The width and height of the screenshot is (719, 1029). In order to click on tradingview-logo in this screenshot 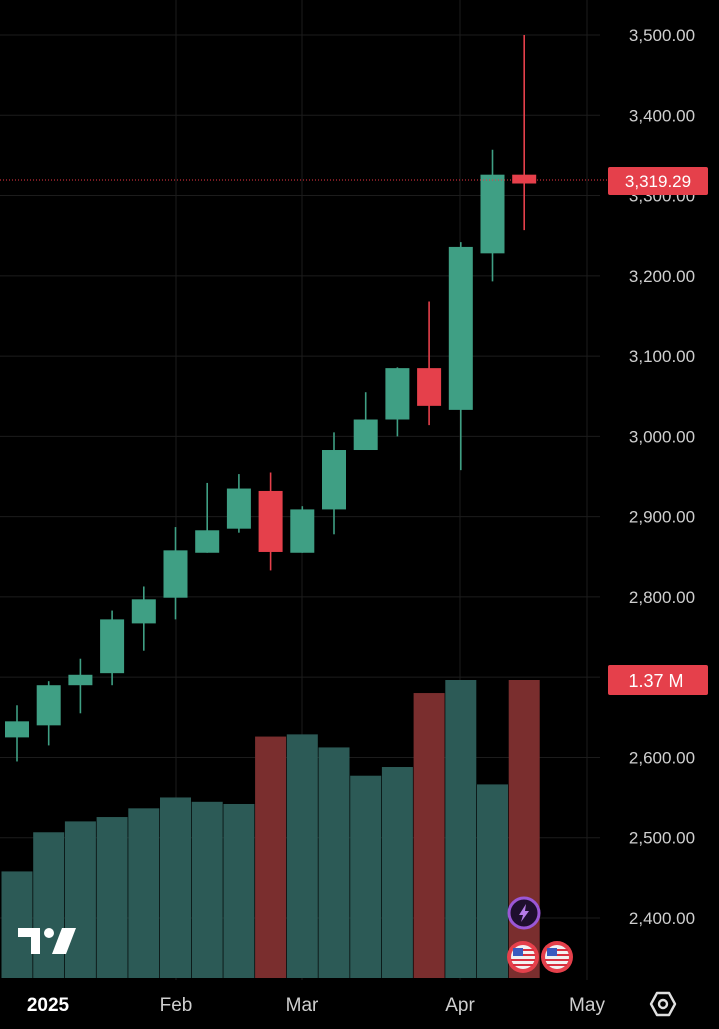, I will do `click(47, 941)`.